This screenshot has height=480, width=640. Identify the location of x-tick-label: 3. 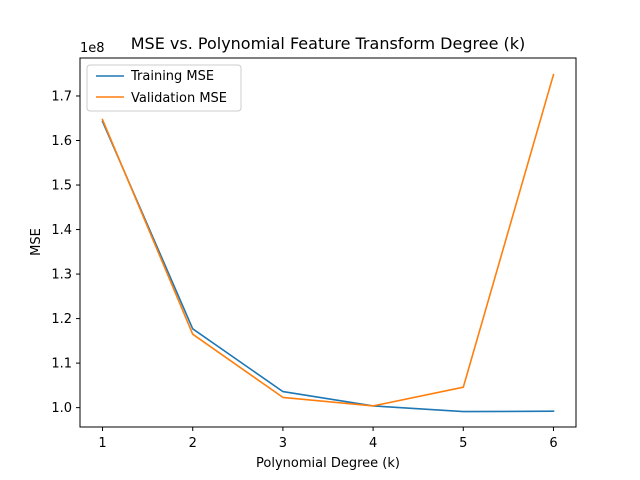
(283, 443).